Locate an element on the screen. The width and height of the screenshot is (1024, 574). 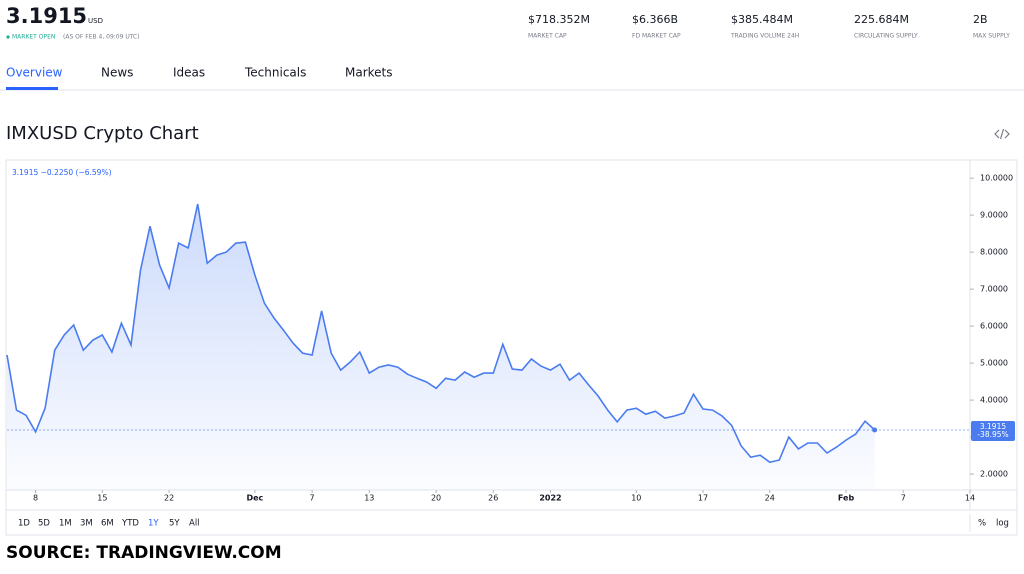
range-button: 3M is located at coordinates (86, 524).